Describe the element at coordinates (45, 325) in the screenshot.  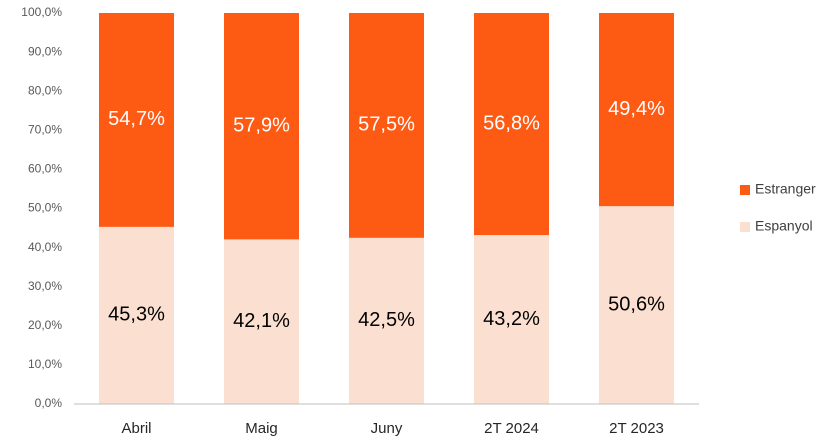
I see `y-tick-label: 20,0%` at that location.